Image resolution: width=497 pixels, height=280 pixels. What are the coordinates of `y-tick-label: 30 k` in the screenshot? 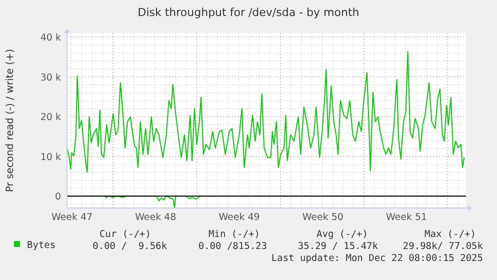 It's located at (51, 78).